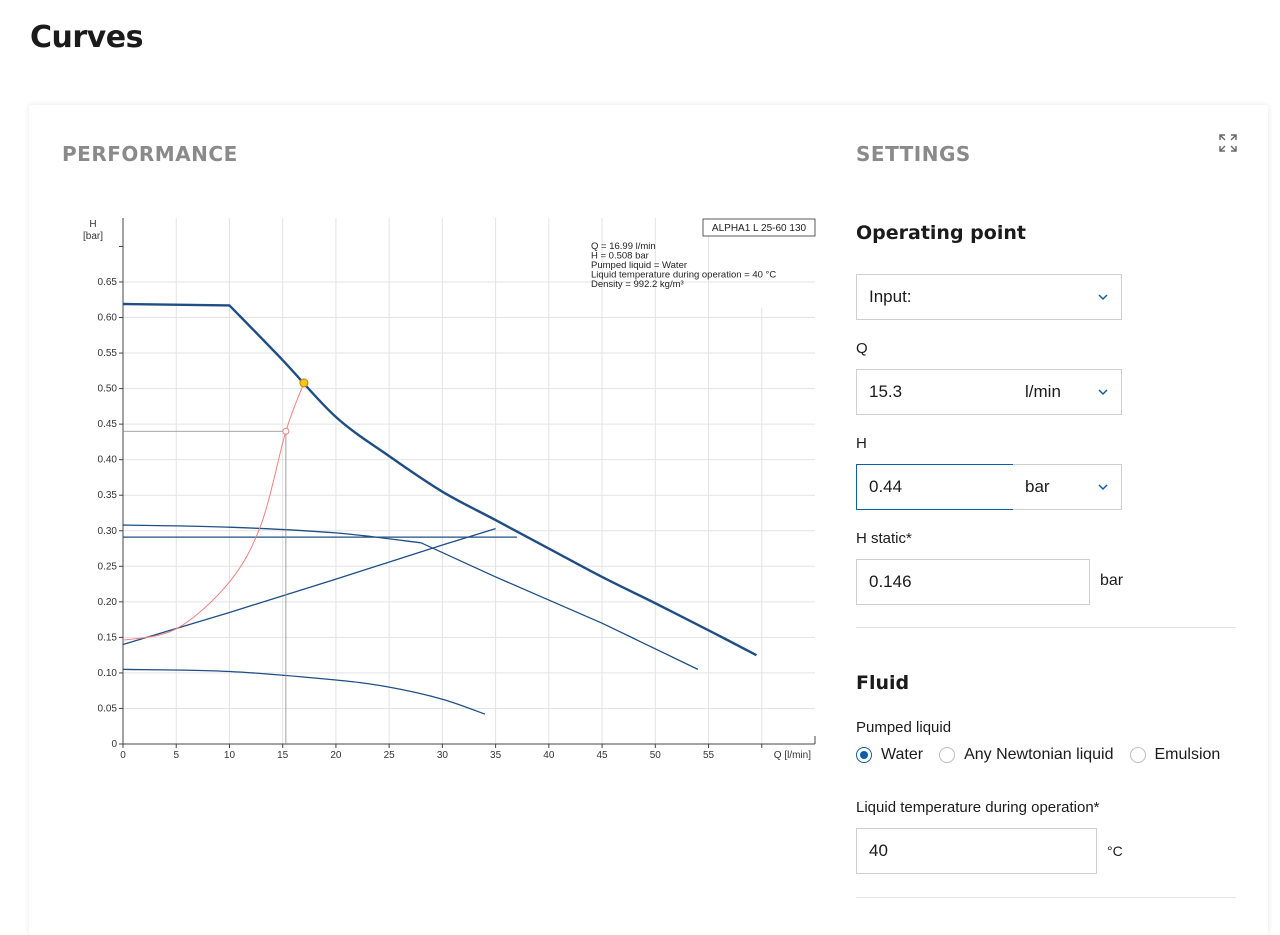 Image resolution: width=1280 pixels, height=935 pixels. What do you see at coordinates (620, 256) in the screenshot?
I see `info-line: H = 0.508 bar` at bounding box center [620, 256].